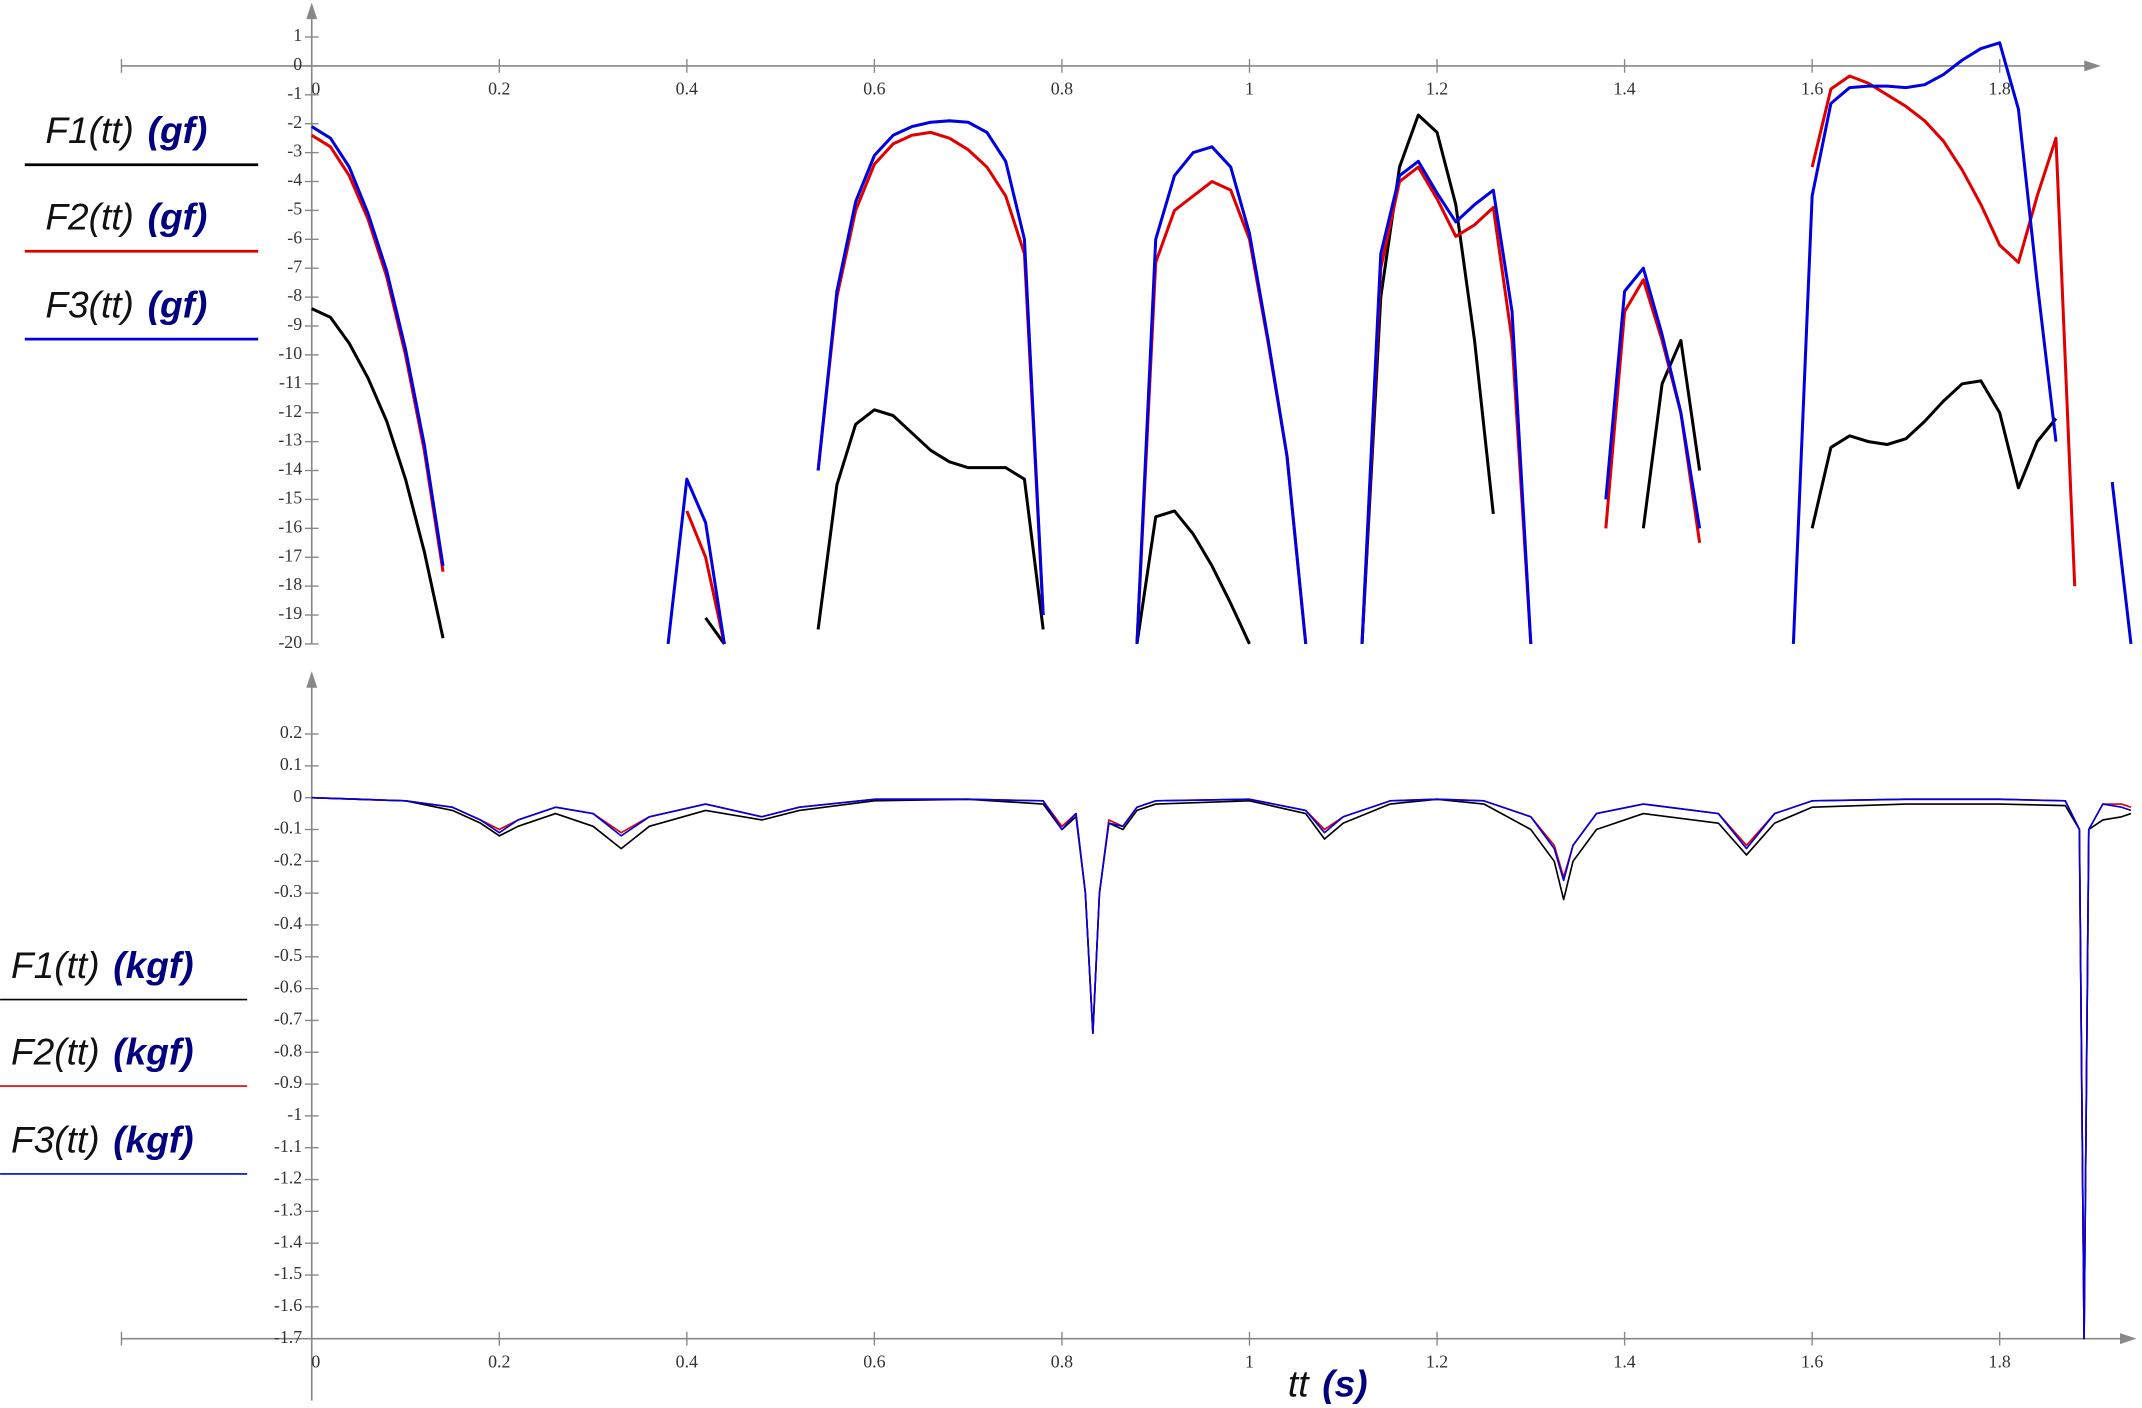  I want to click on y-tick-label: -19, so click(290, 613).